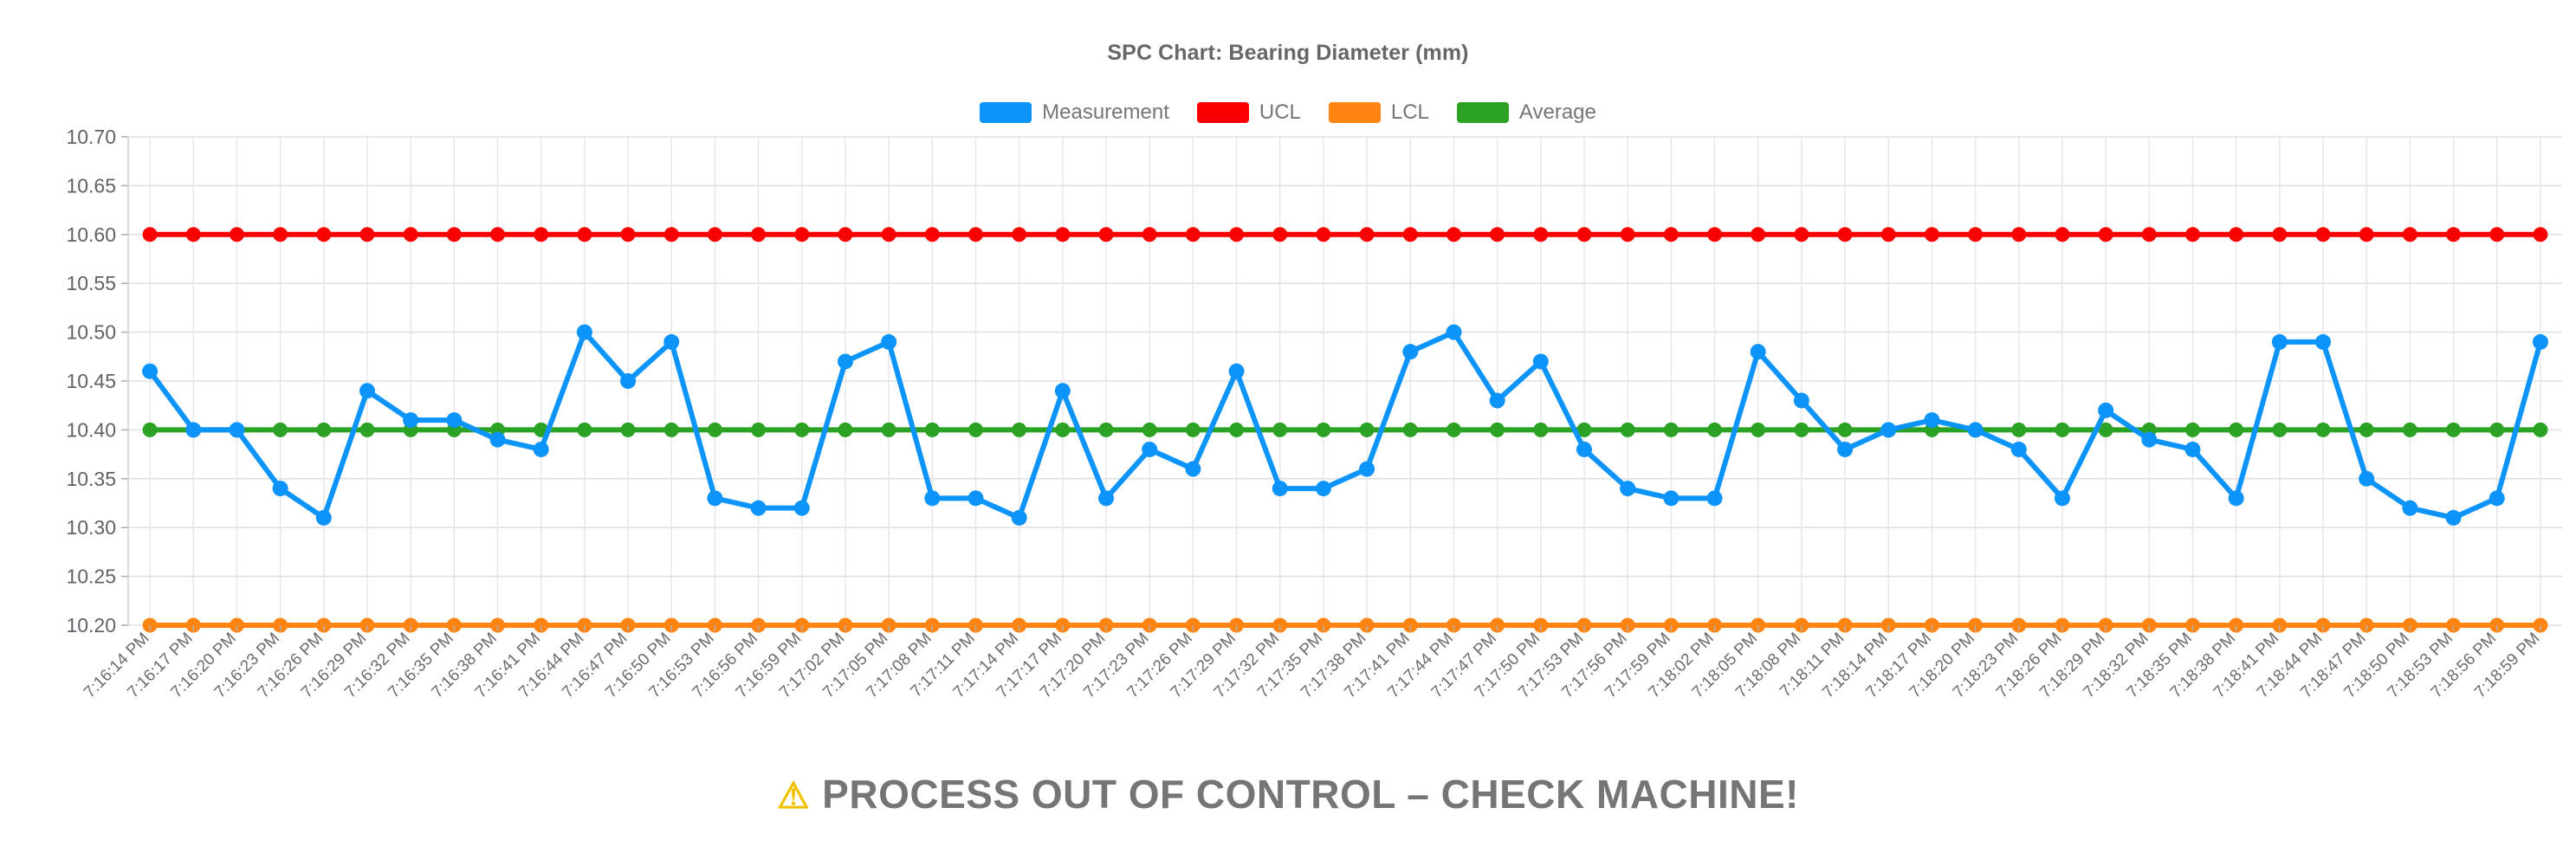 The height and width of the screenshot is (866, 2576). Describe the element at coordinates (91, 332) in the screenshot. I see `y-axis-tick-label: 10.50` at that location.